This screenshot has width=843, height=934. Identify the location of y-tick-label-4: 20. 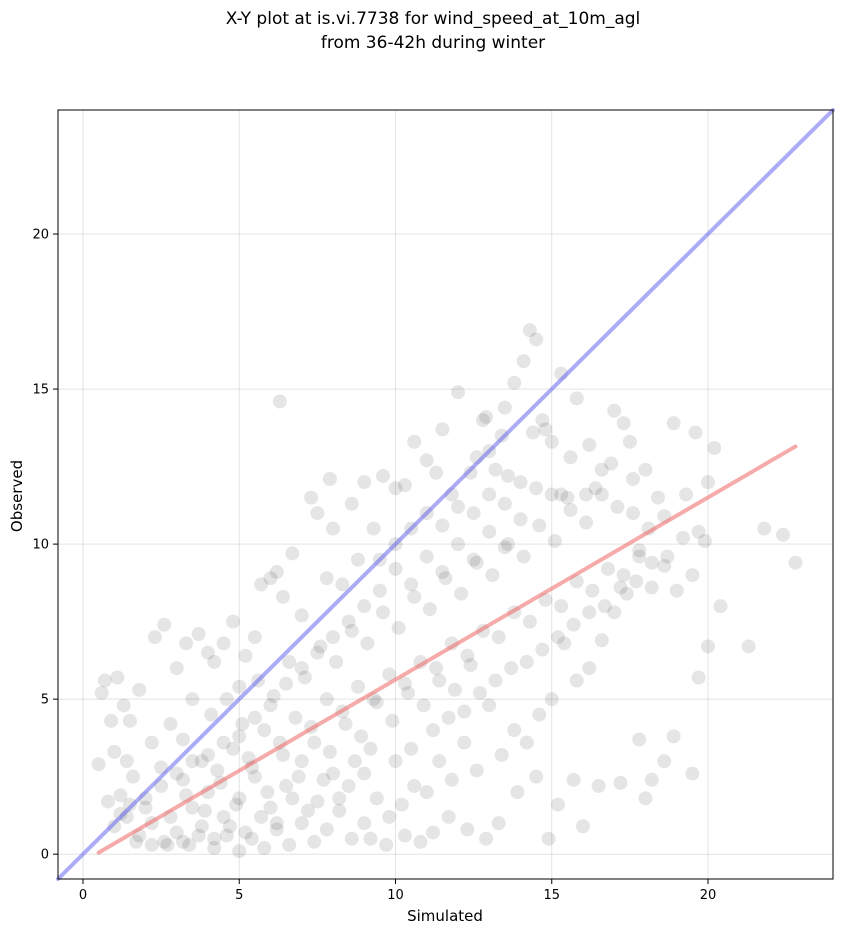
(40, 235).